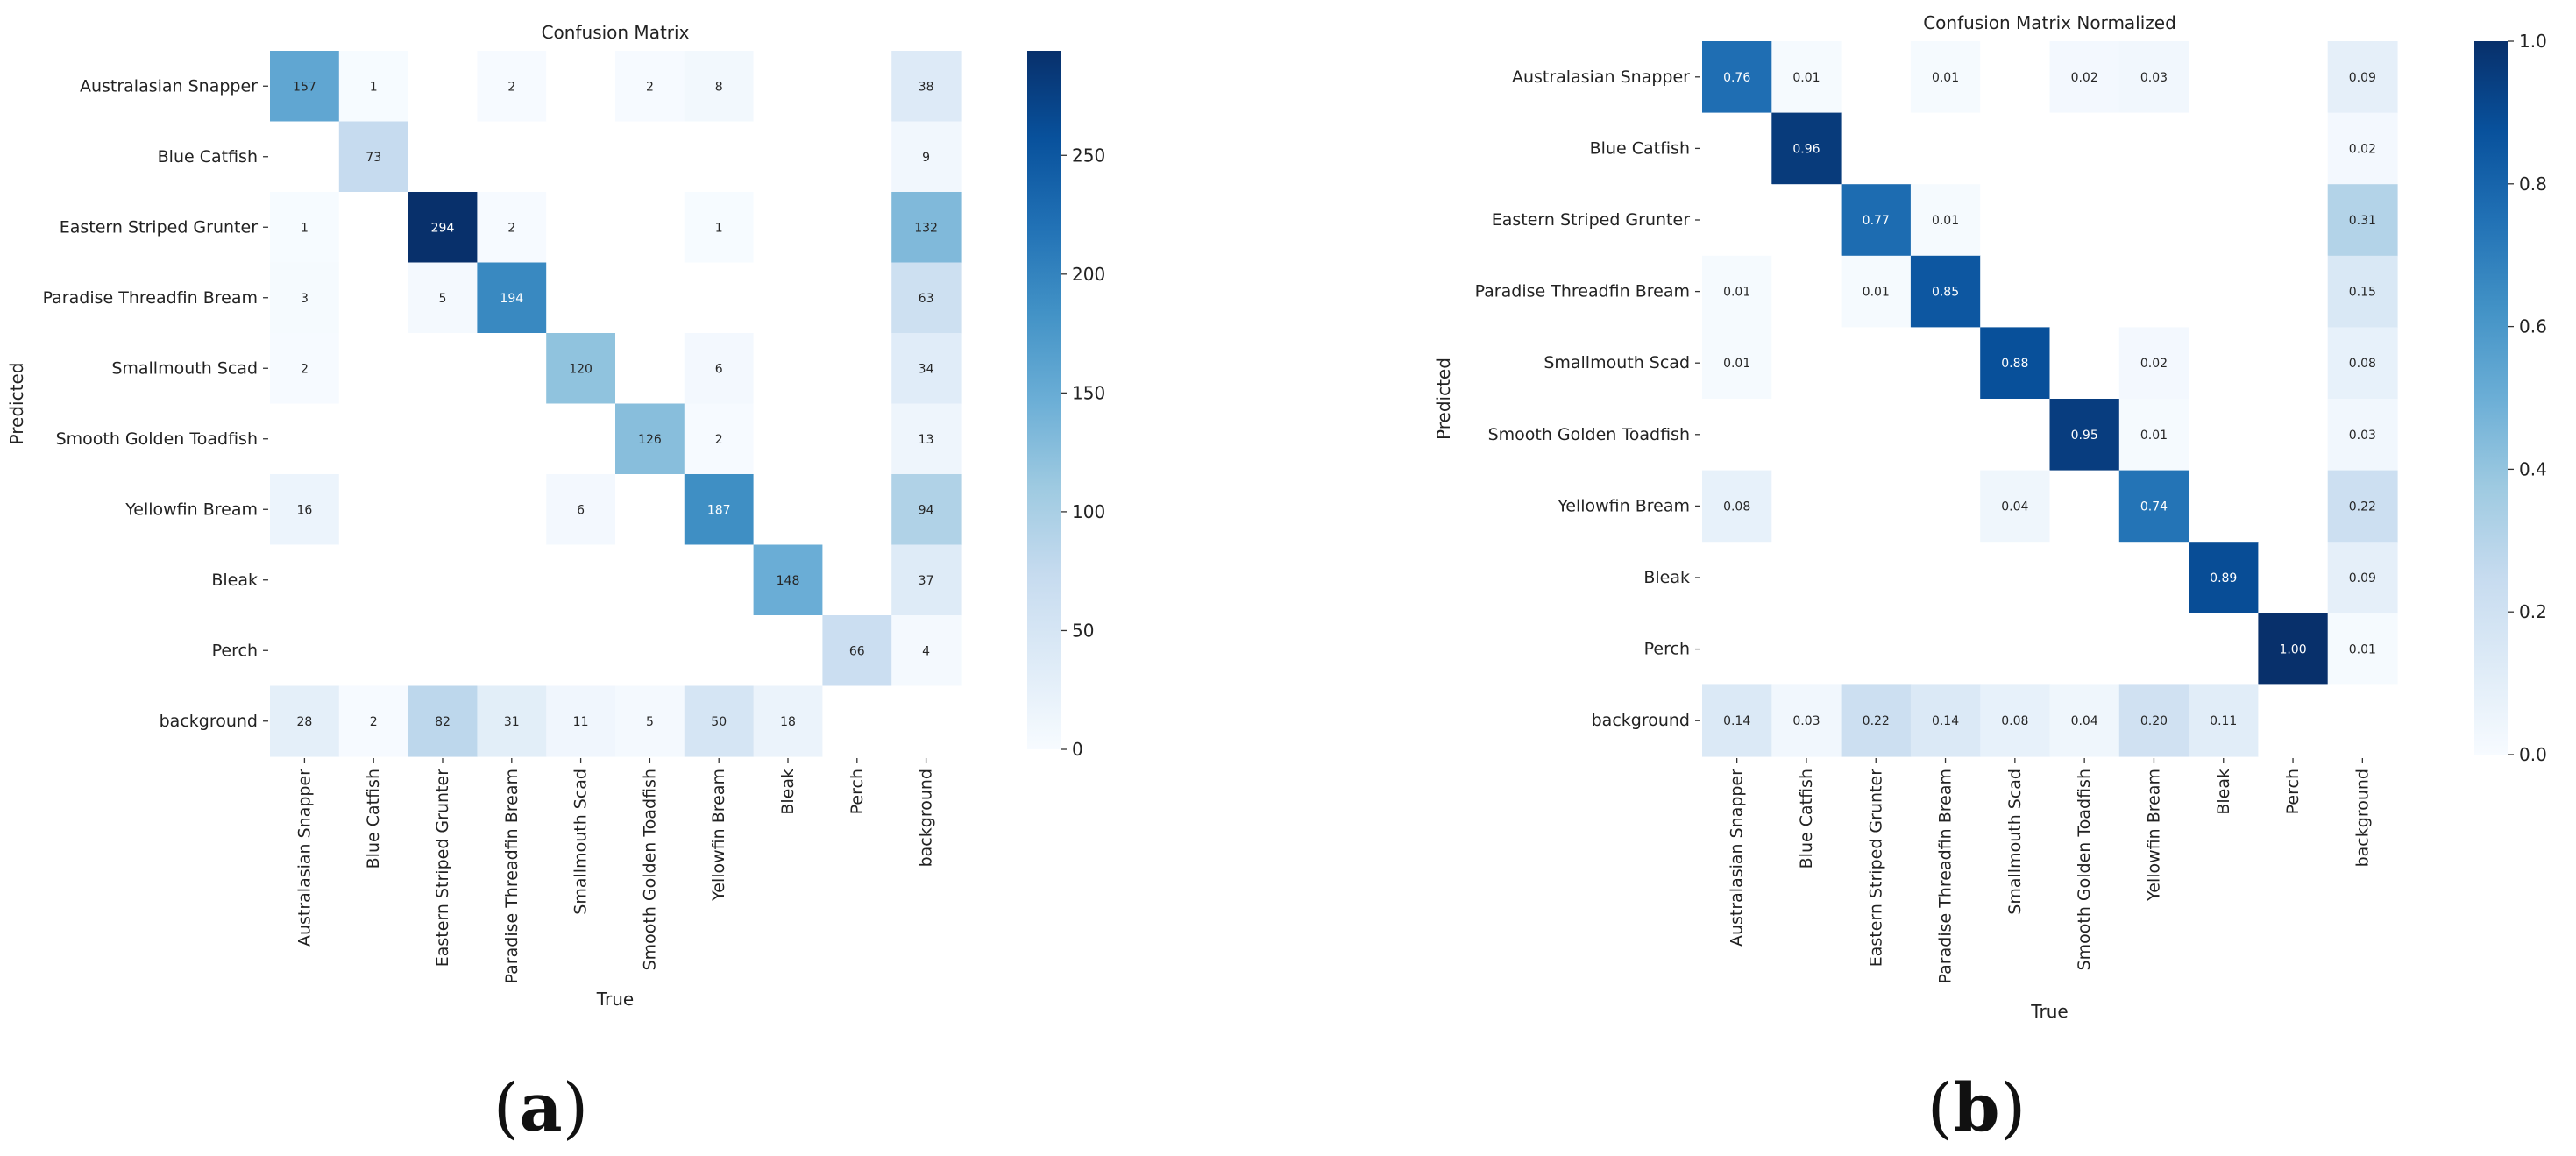  Describe the element at coordinates (1738, 858) in the screenshot. I see `x-tick-label-australasian-snapper: Australasian Snapper` at that location.